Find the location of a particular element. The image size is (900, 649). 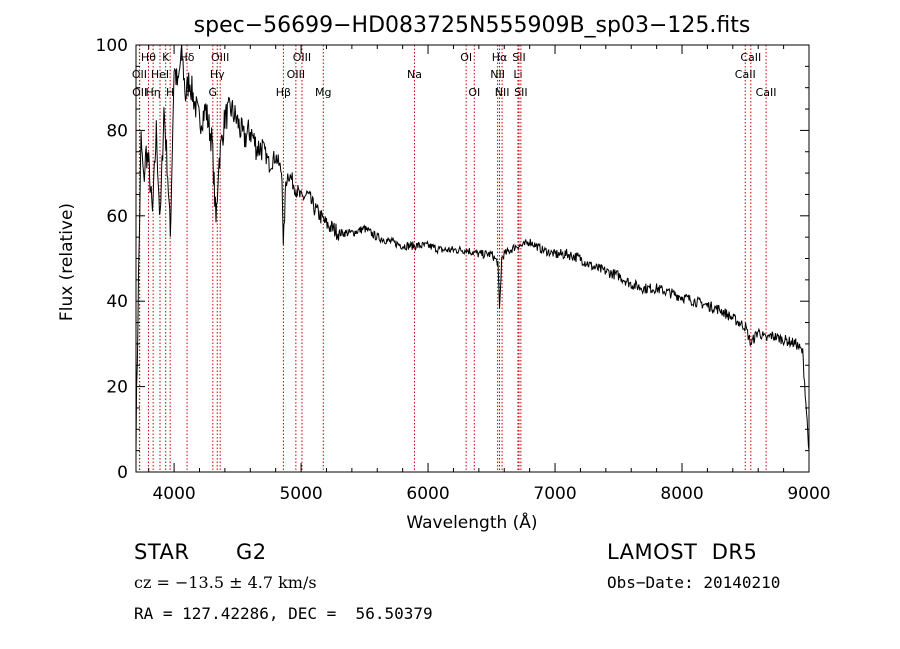

line-label-22: Mg is located at coordinates (323, 92).